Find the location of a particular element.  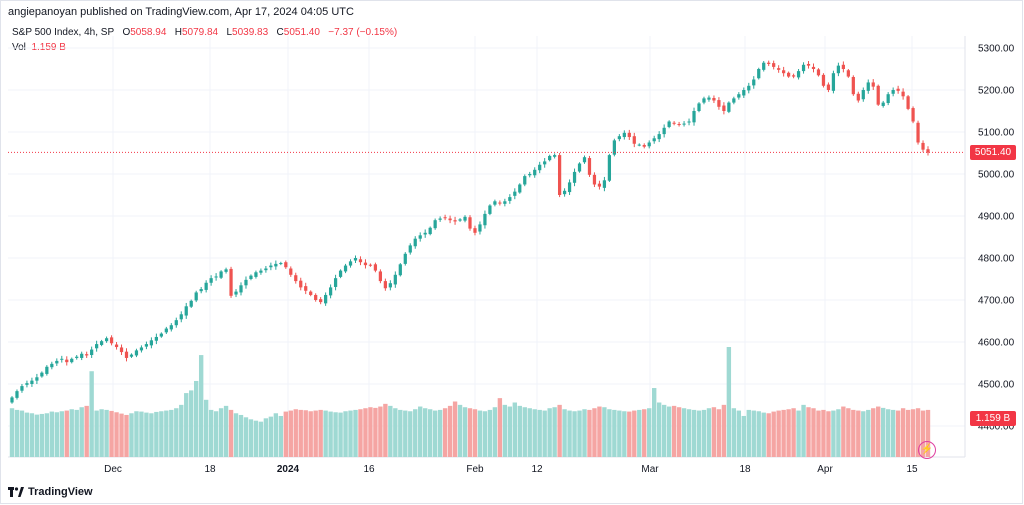

high-value: 5079.84 is located at coordinates (200, 32).